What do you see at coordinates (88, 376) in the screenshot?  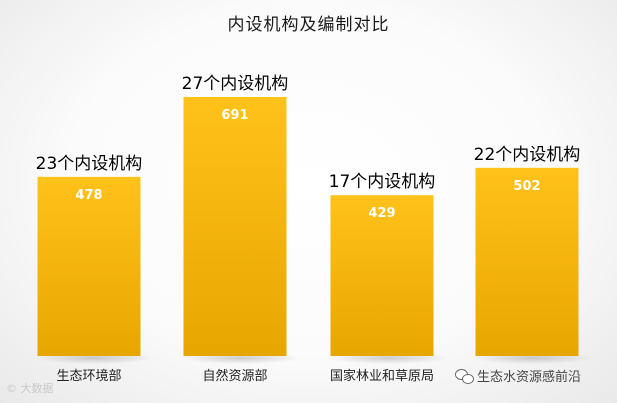 I see `category-tick-label: 生态环境部` at bounding box center [88, 376].